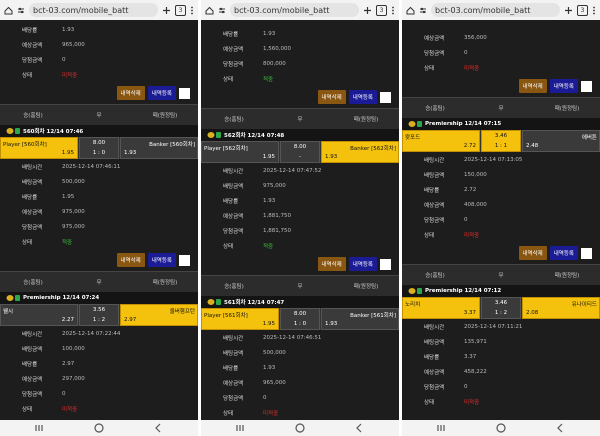 The height and width of the screenshot is (436, 600). Describe the element at coordinates (268, 157) in the screenshot. I see `odds: 1.95` at that location.